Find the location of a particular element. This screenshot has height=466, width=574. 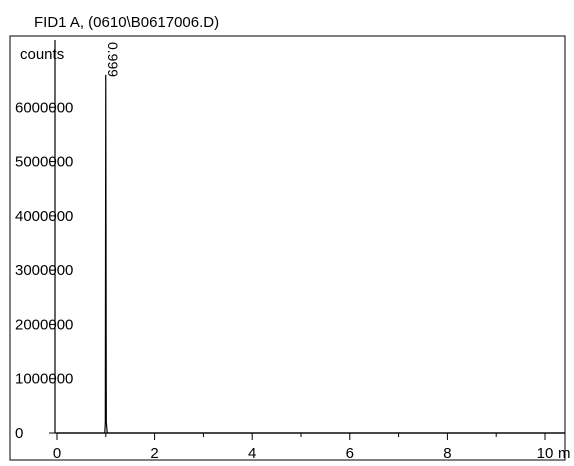

annotation-group: 0.999 is located at coordinates (113, 59).